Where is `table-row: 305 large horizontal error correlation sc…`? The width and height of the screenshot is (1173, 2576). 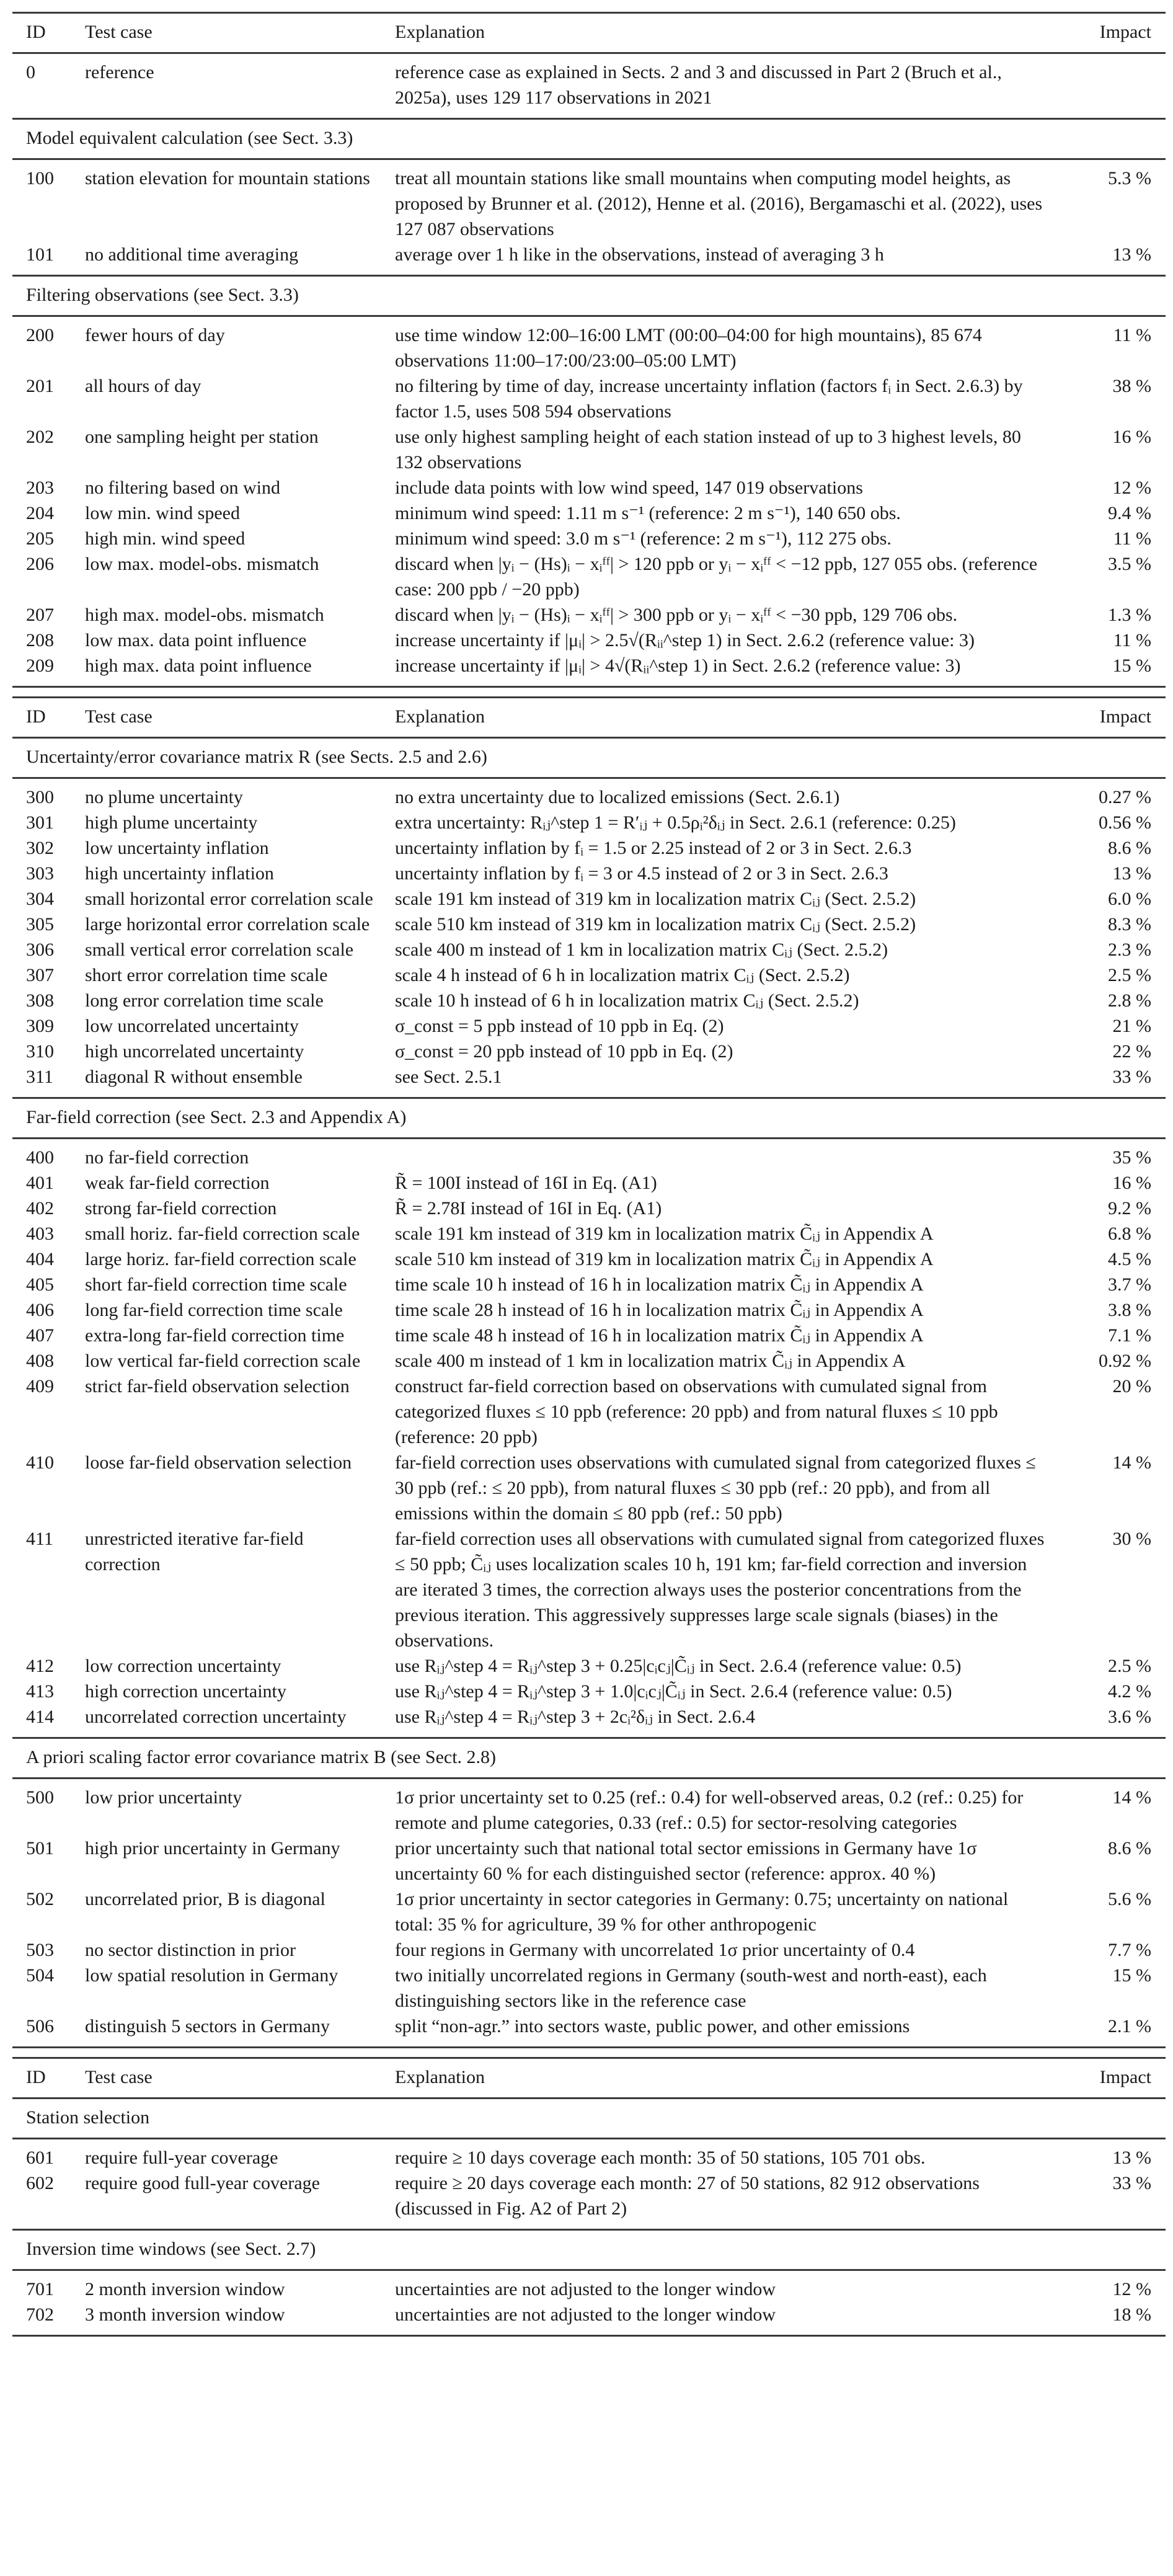 table-row: 305 large horizontal error correlation sc… is located at coordinates (589, 924).